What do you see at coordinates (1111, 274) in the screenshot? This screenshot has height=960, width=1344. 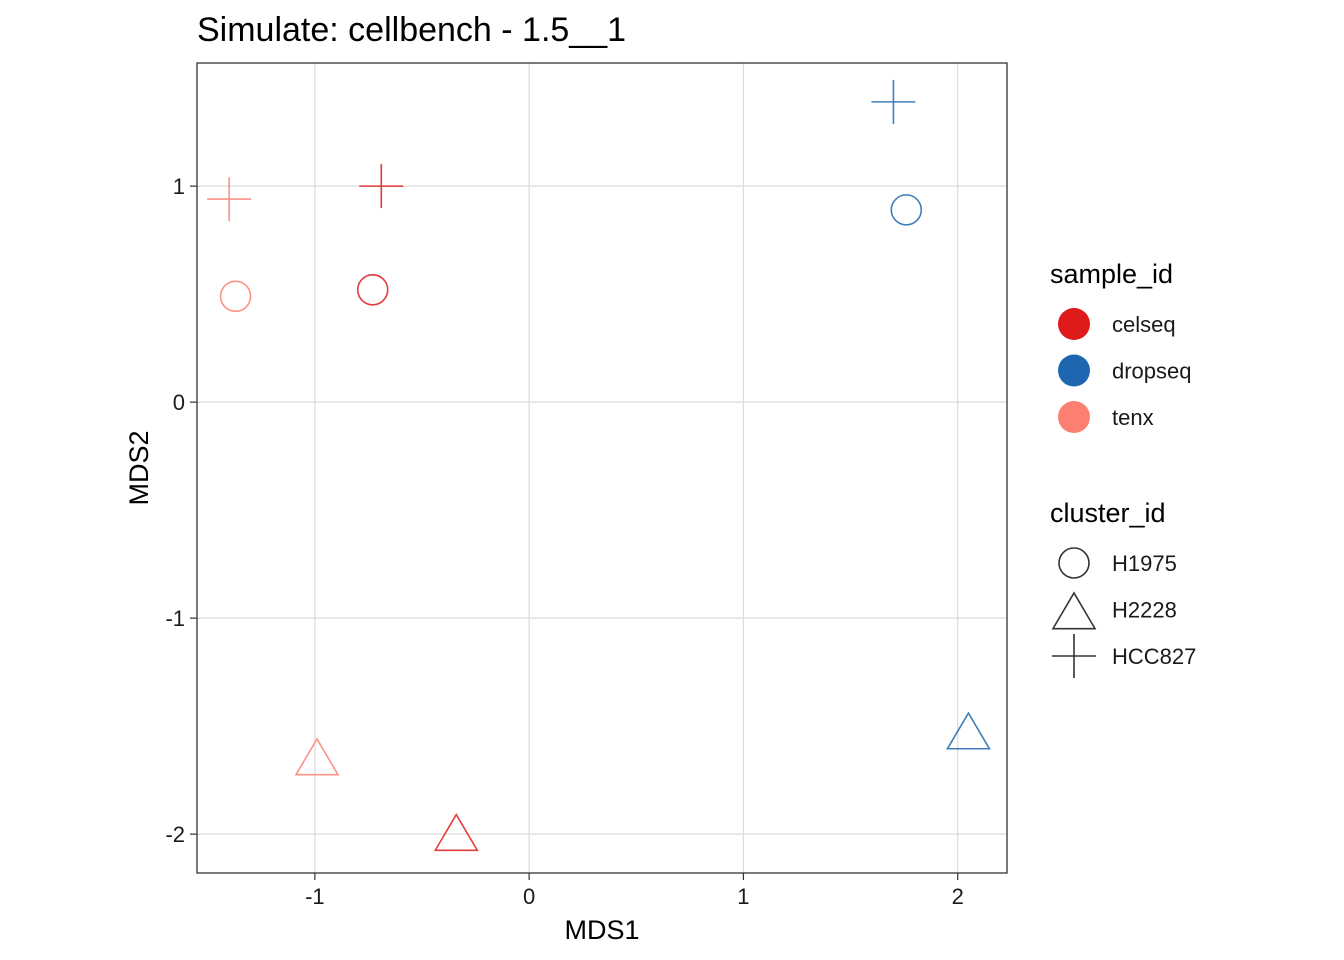 I see `legend-sample-id-title: sample_id` at bounding box center [1111, 274].